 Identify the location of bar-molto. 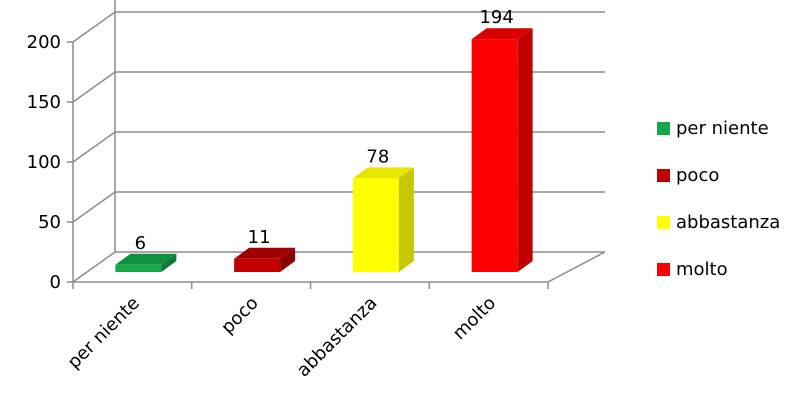
(502, 150).